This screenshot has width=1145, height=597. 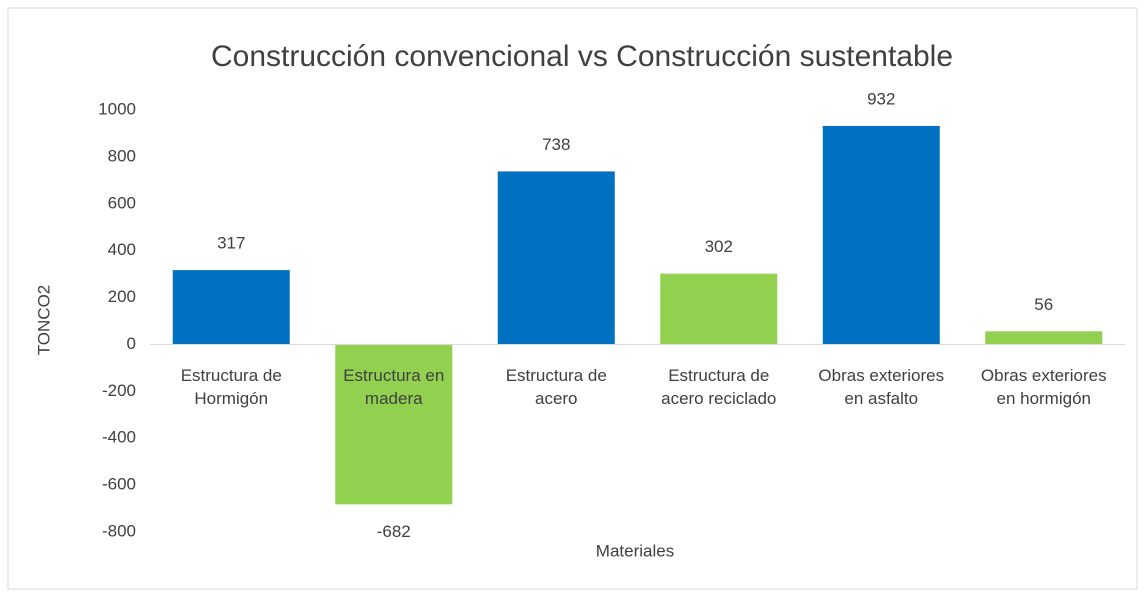 I want to click on x-tick-label: Obras exteriores en asfalto, so click(x=881, y=387).